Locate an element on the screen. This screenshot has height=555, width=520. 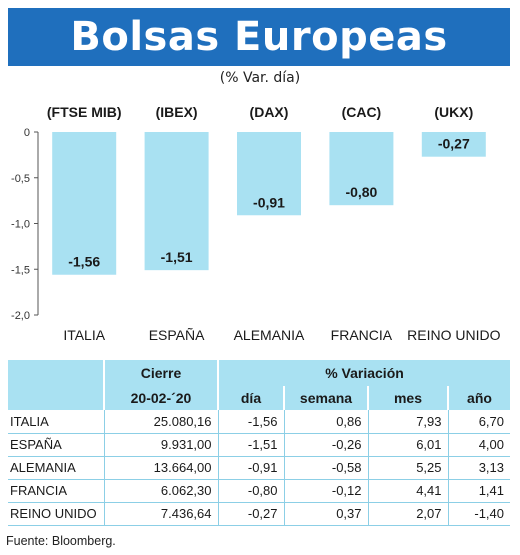
row-week: -0,58 is located at coordinates (325, 468).